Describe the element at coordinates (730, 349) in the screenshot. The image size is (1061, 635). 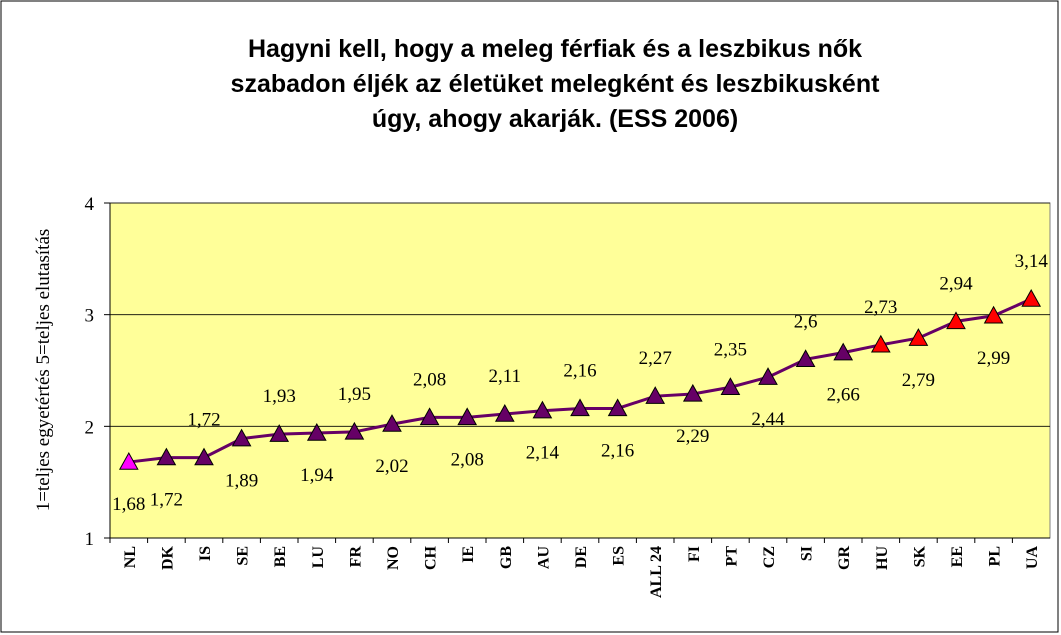
I see `data-label: 2,35` at that location.